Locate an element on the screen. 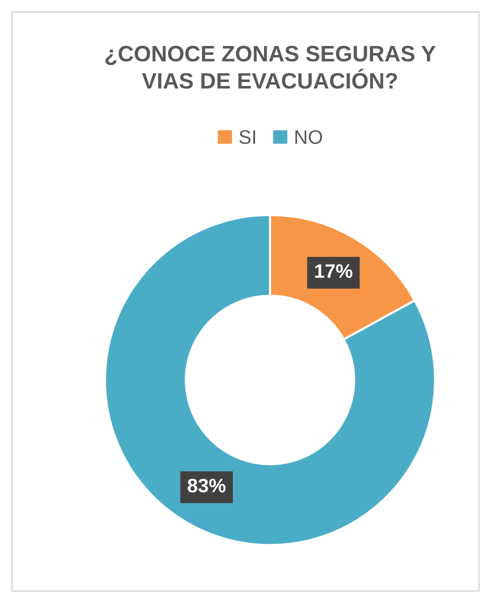 Image resolution: width=491 pixels, height=603 pixels. data-label: 17% is located at coordinates (333, 271).